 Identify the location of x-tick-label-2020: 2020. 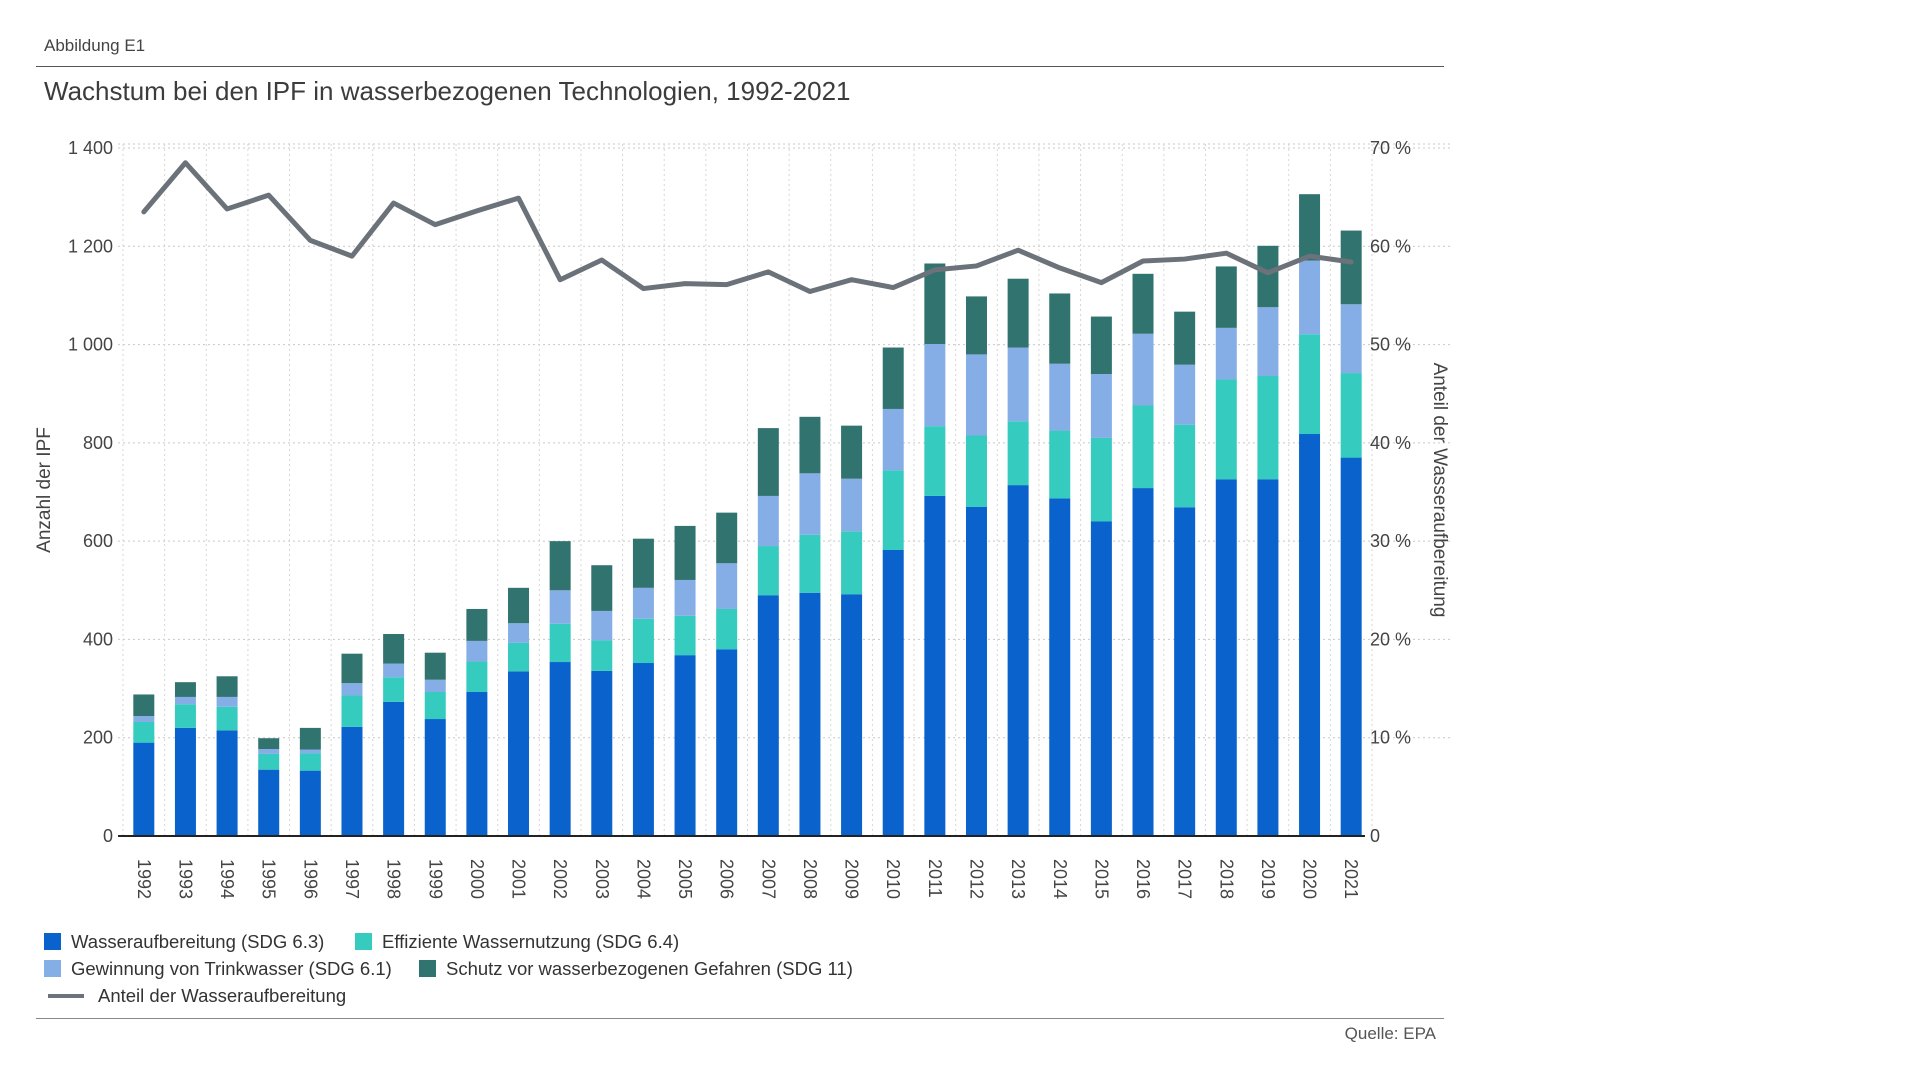
(1310, 879).